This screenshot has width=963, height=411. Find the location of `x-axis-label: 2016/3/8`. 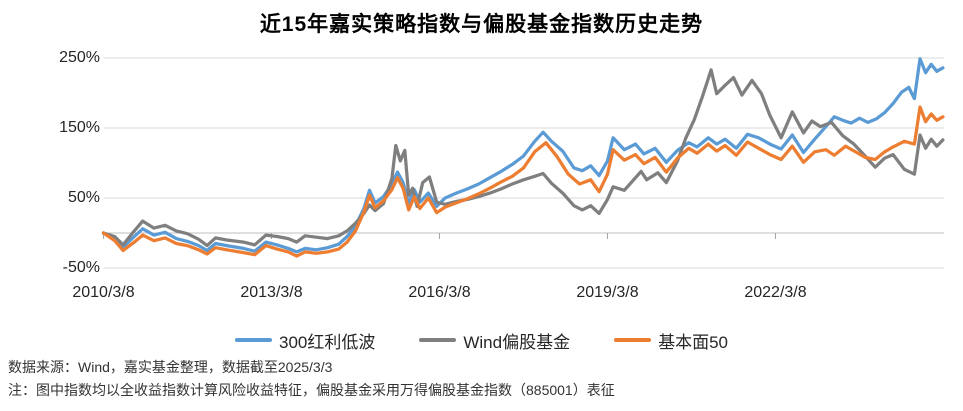

x-axis-label: 2016/3/8 is located at coordinates (439, 292).